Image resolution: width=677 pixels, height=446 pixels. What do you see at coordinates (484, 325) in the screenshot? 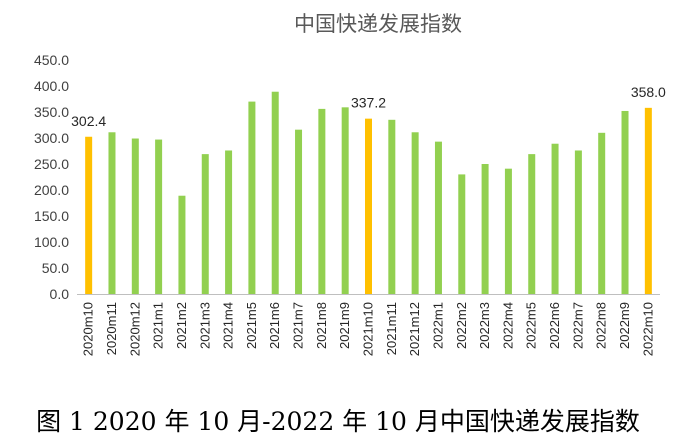
I see `x-tick-label: 2022m3` at bounding box center [484, 325].